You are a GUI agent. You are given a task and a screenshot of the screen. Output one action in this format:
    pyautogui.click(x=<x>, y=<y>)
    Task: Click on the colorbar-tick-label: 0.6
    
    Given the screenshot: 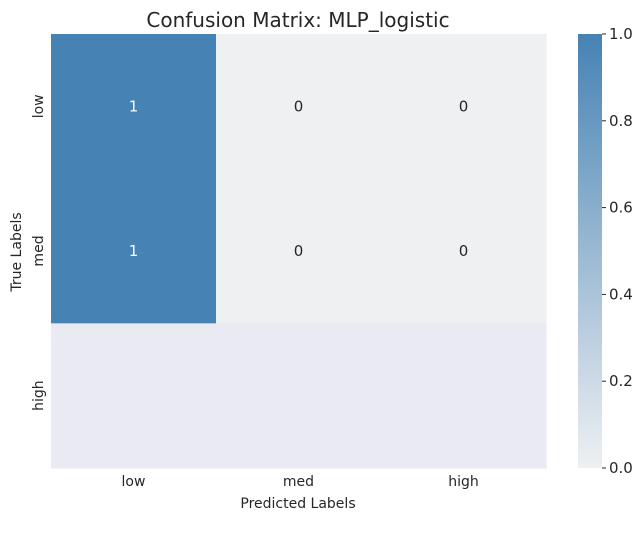 What is the action you would take?
    pyautogui.click(x=621, y=208)
    